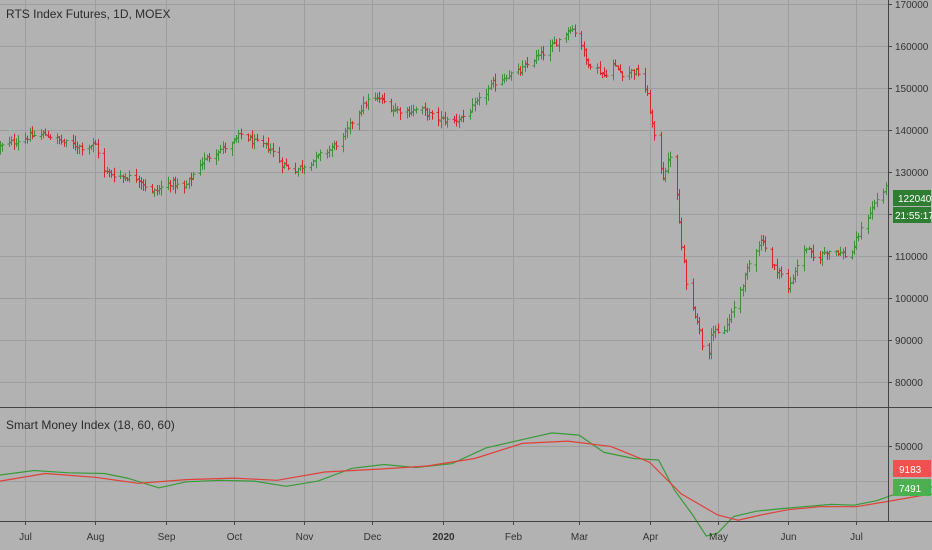 This screenshot has width=932, height=550. What do you see at coordinates (441, 532) in the screenshot?
I see `time-axis: Jul Aug Sep Oct Nov Dec 2020 Feb Mar Apr May Jun Jul` at bounding box center [441, 532].